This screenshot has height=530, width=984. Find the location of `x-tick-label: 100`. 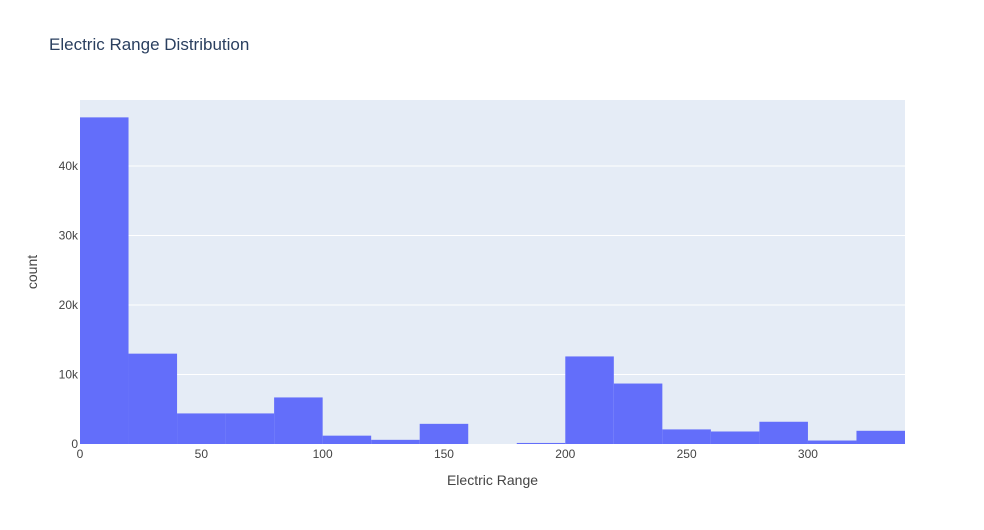

x-tick-label: 100 is located at coordinates (323, 454).